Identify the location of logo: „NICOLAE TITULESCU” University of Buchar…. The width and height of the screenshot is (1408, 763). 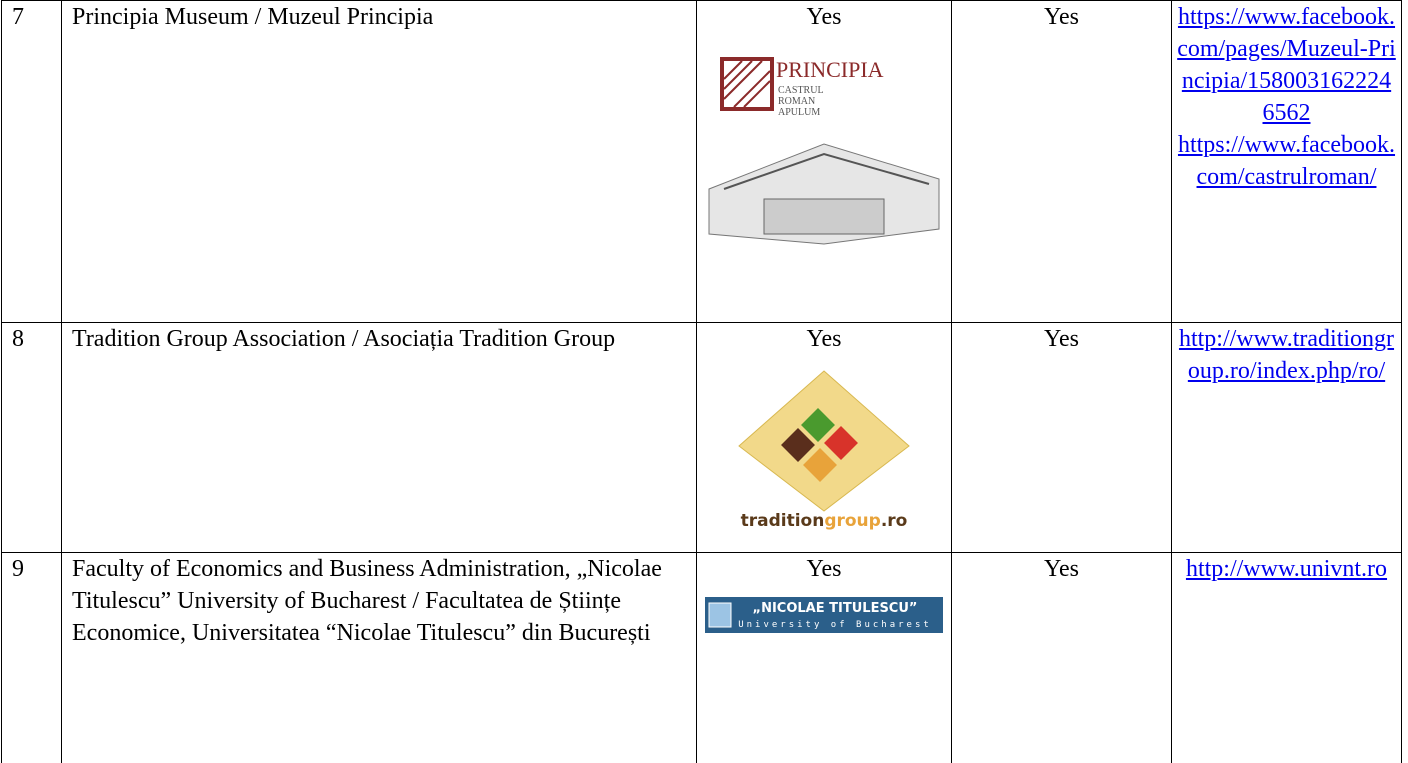
(824, 615).